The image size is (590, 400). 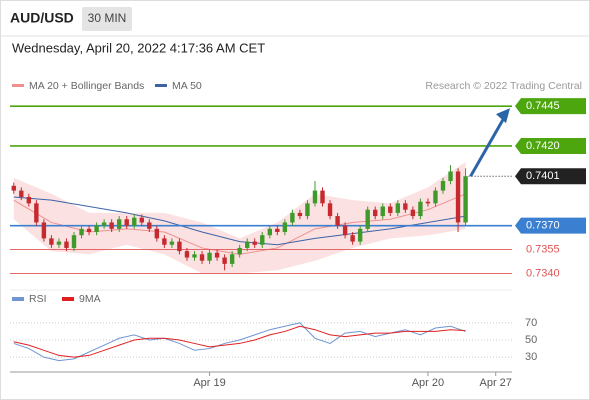 I want to click on x-tick-label: Apr 27, so click(x=495, y=383).